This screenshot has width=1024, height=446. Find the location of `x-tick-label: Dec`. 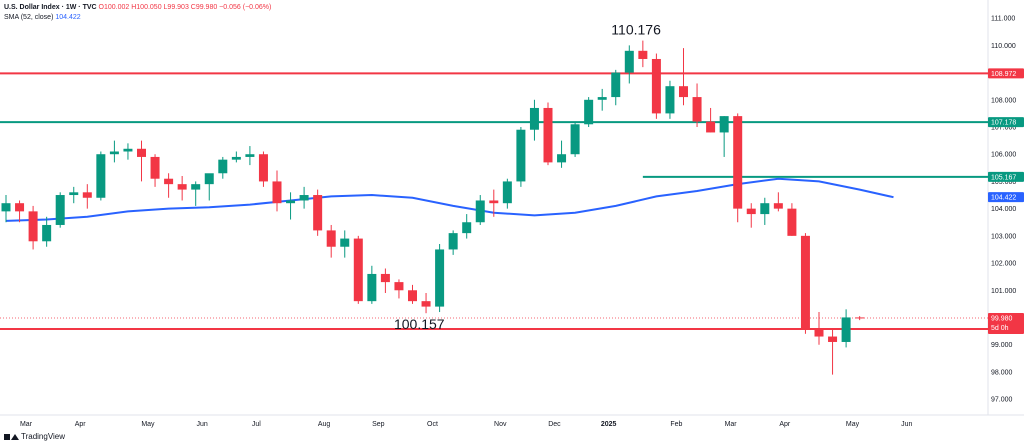

x-tick-label: Dec is located at coordinates (554, 424).